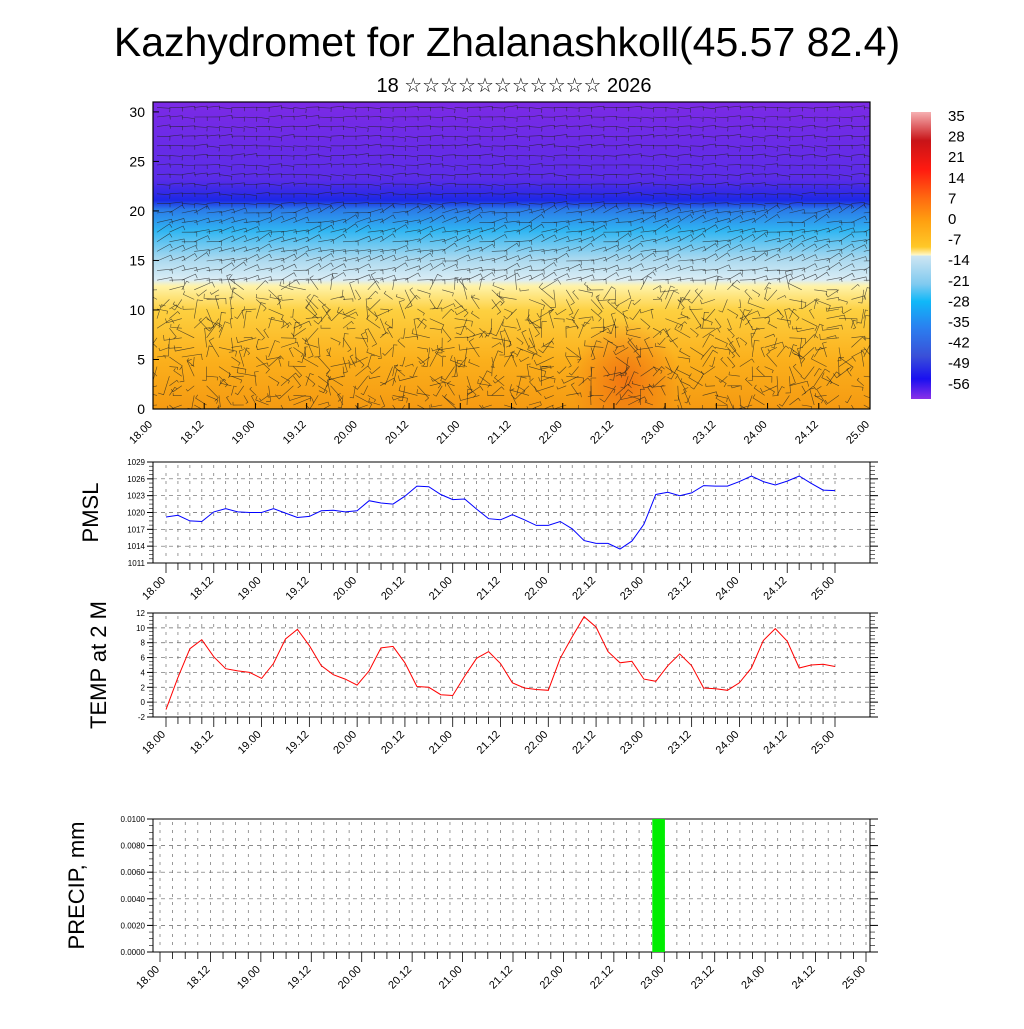 The width and height of the screenshot is (1024, 1029). Describe the element at coordinates (956, 157) in the screenshot. I see `colorbar-label: 21` at that location.